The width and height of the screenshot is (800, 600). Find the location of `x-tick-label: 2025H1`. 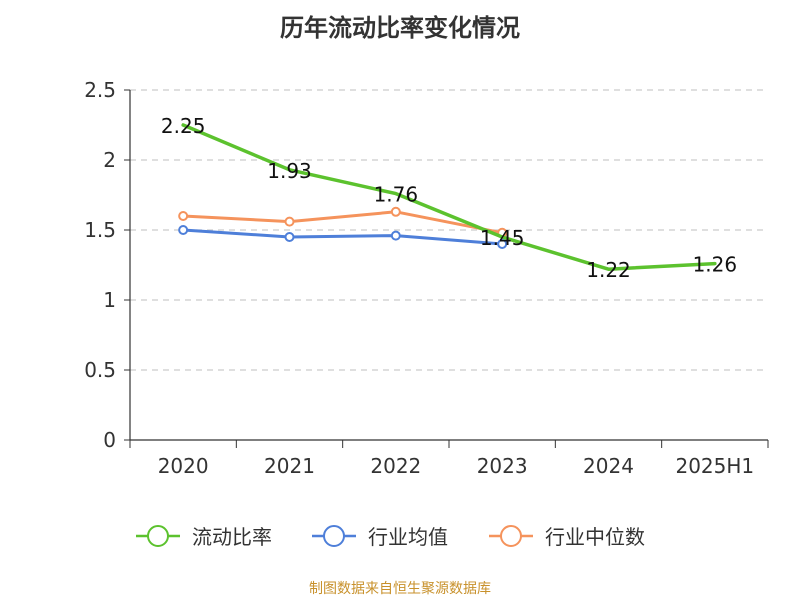

x-tick-label: 2025H1 is located at coordinates (714, 466).